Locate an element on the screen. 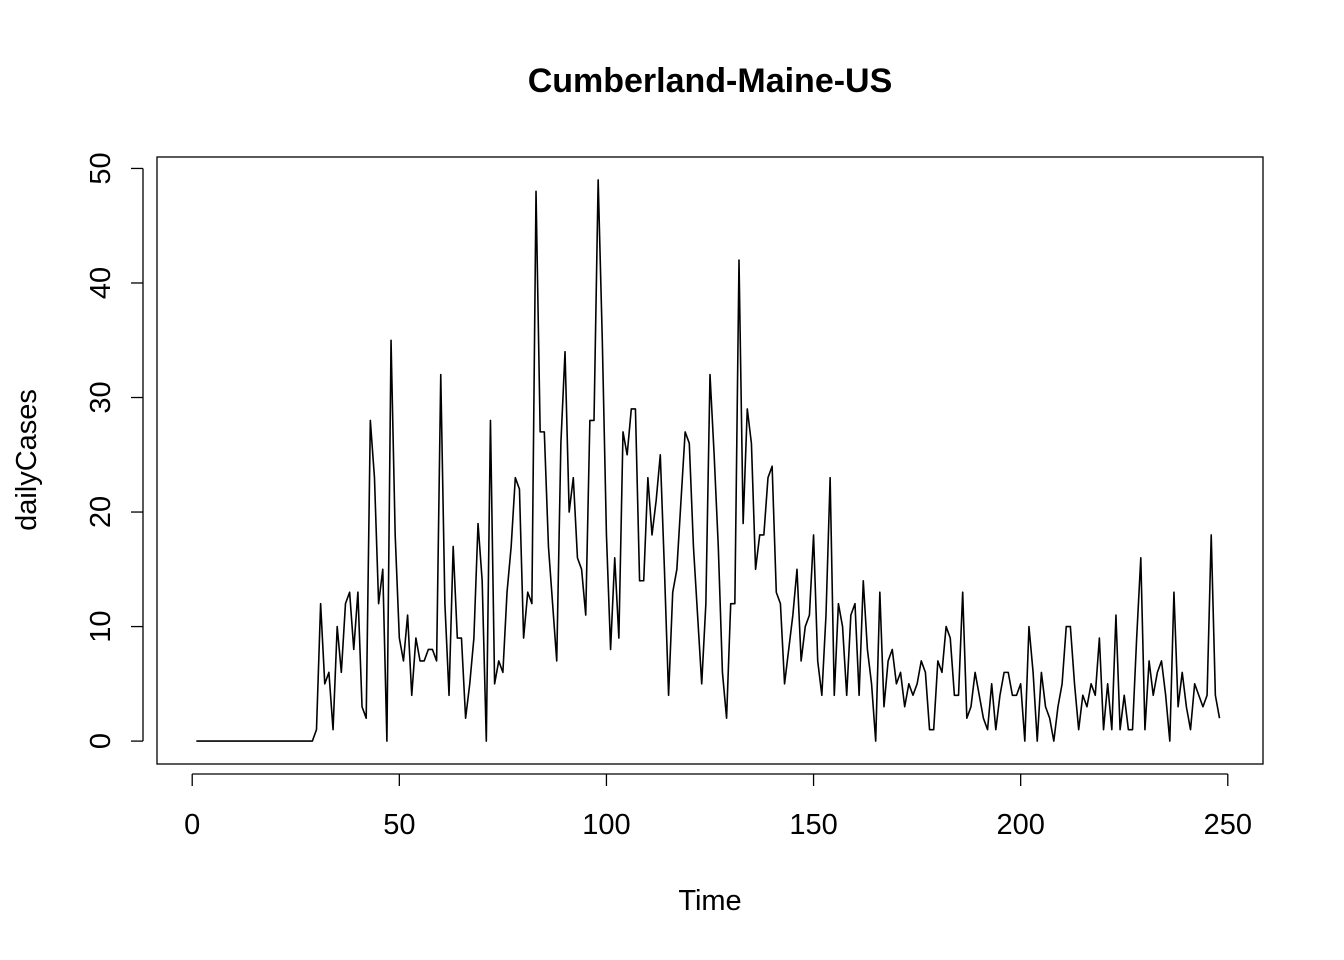 The image size is (1344, 960). x-tick-label-250: 250 is located at coordinates (1228, 825).